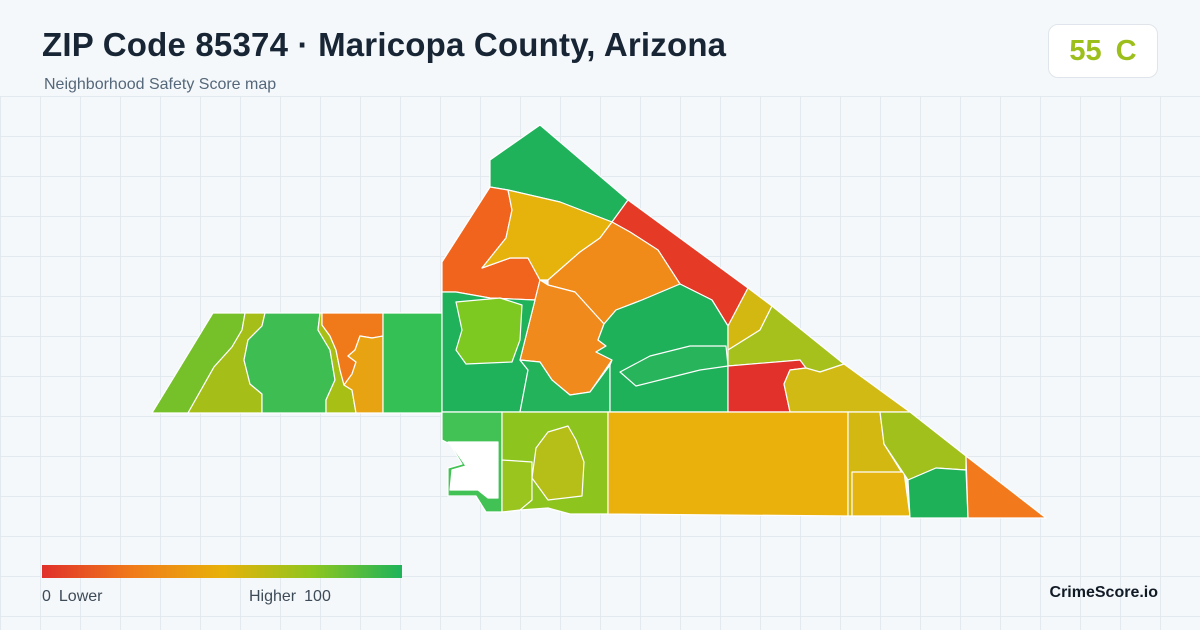 This screenshot has width=1200, height=630. Describe the element at coordinates (1103, 51) in the screenshot. I see `overall-score-badge: 55 C` at that location.